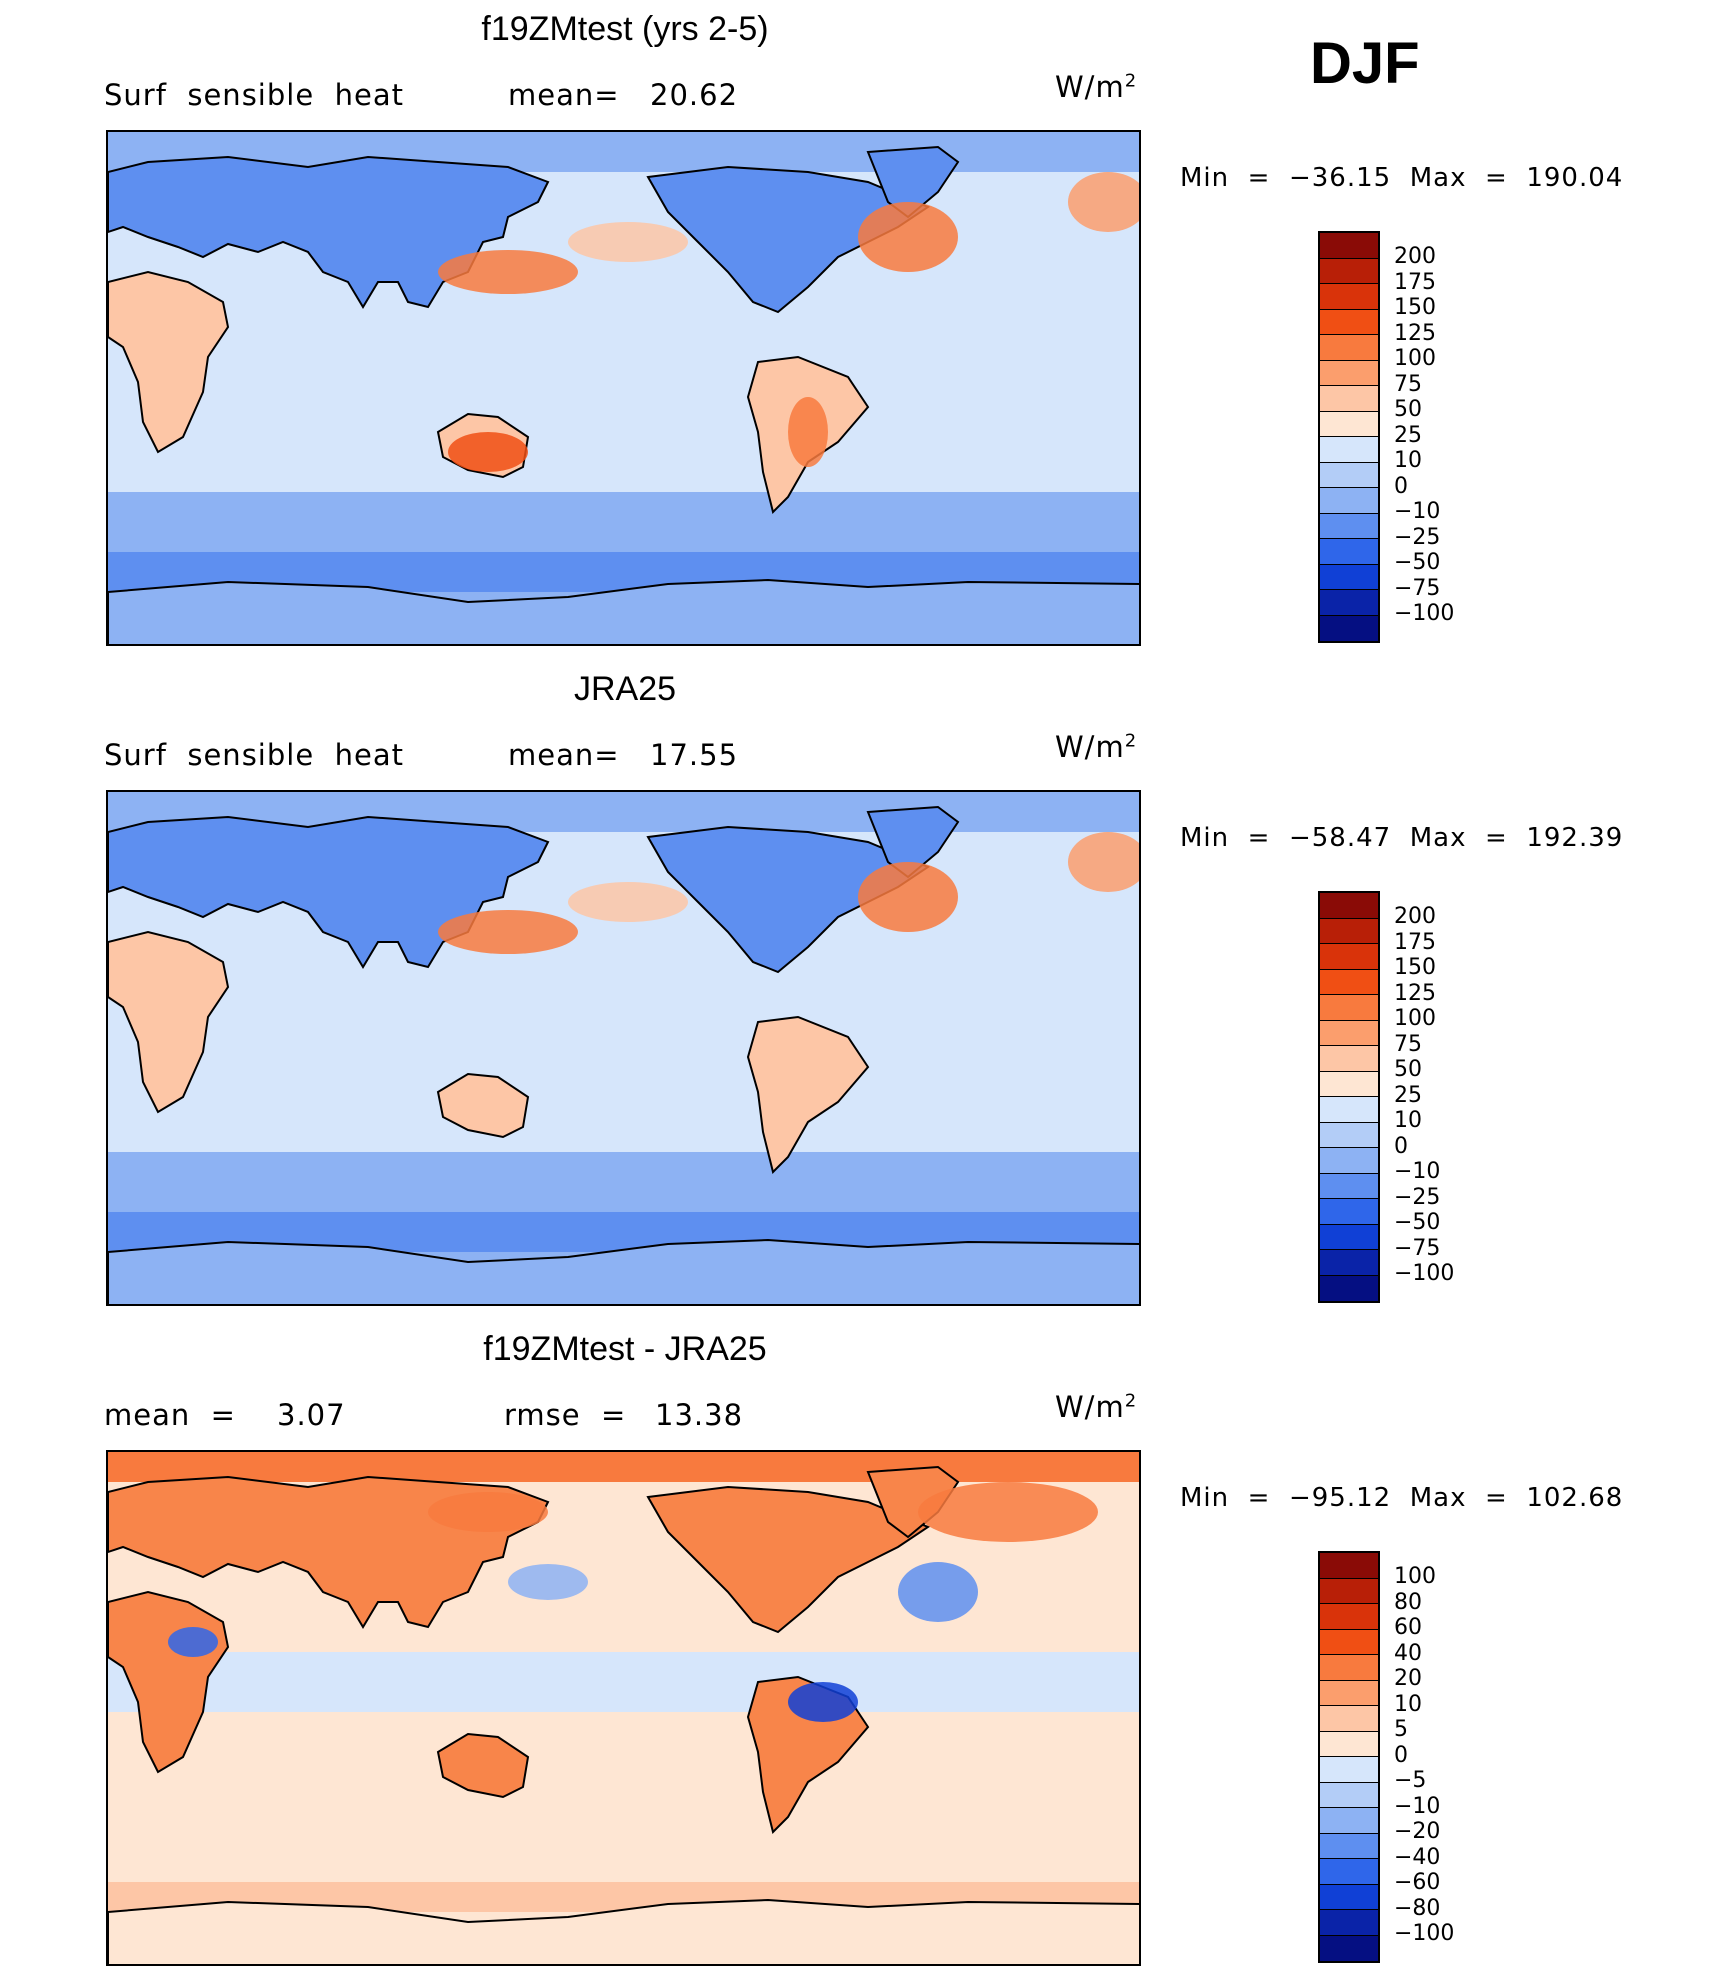 Image resolution: width=1710 pixels, height=1974 pixels. I want to click on colorbar-tick-label: −50, so click(1417, 1222).